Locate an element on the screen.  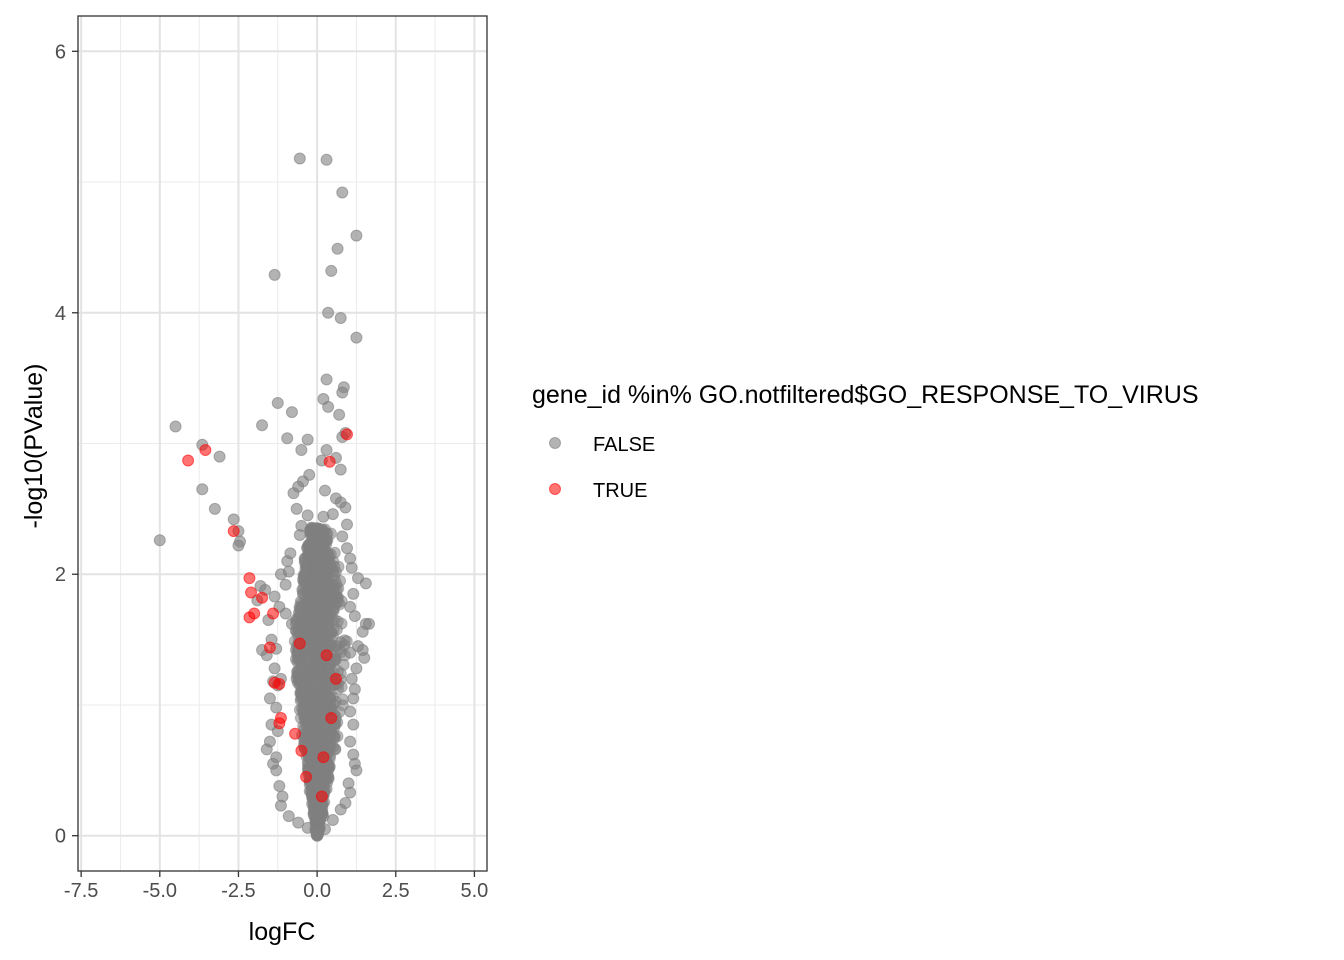
legend-label-false: FALSE is located at coordinates (624, 445).